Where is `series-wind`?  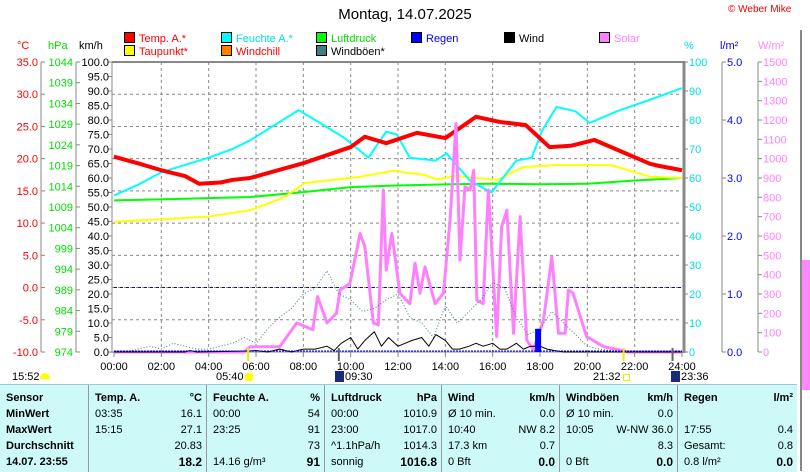 series-wind is located at coordinates (398, 342).